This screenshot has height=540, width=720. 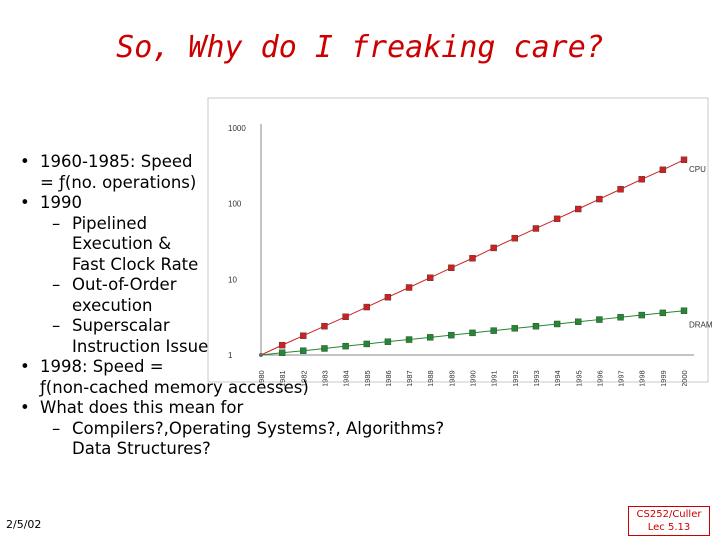 I want to click on bullet-line: Fast Clock Rate, so click(x=260, y=265).